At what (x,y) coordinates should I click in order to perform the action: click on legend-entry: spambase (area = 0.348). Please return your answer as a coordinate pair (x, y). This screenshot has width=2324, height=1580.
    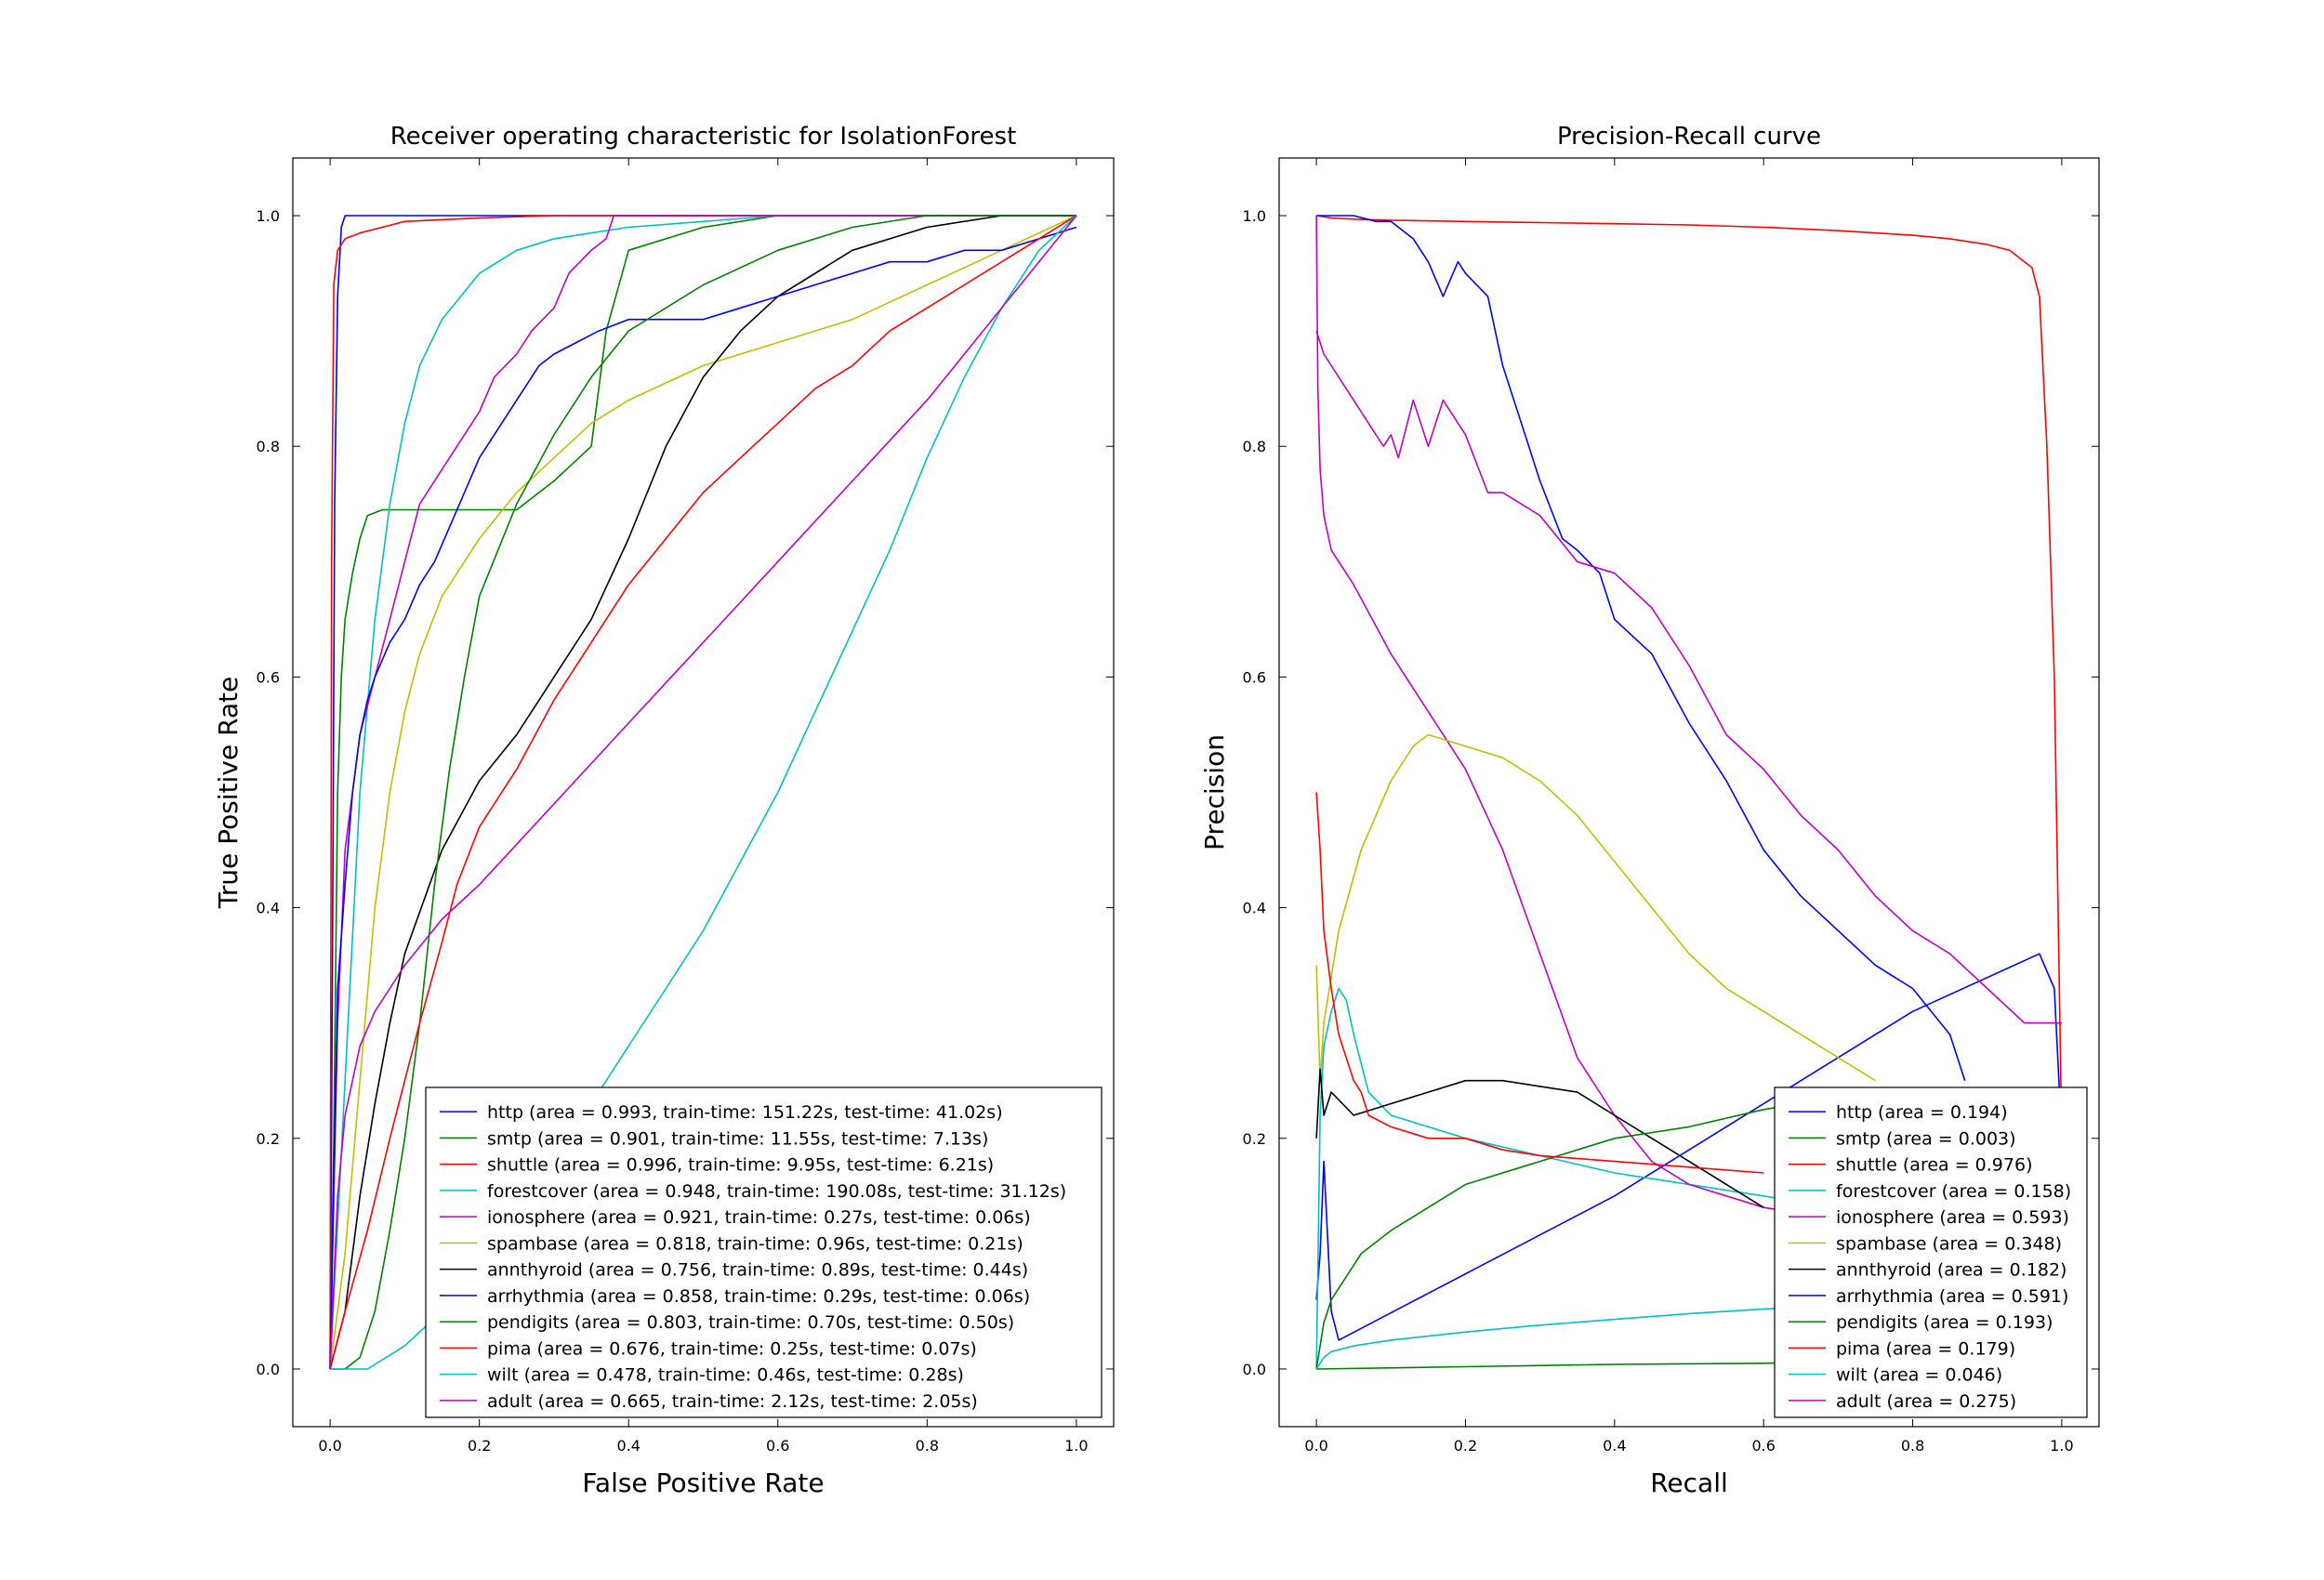
    Looking at the image, I should click on (1949, 1243).